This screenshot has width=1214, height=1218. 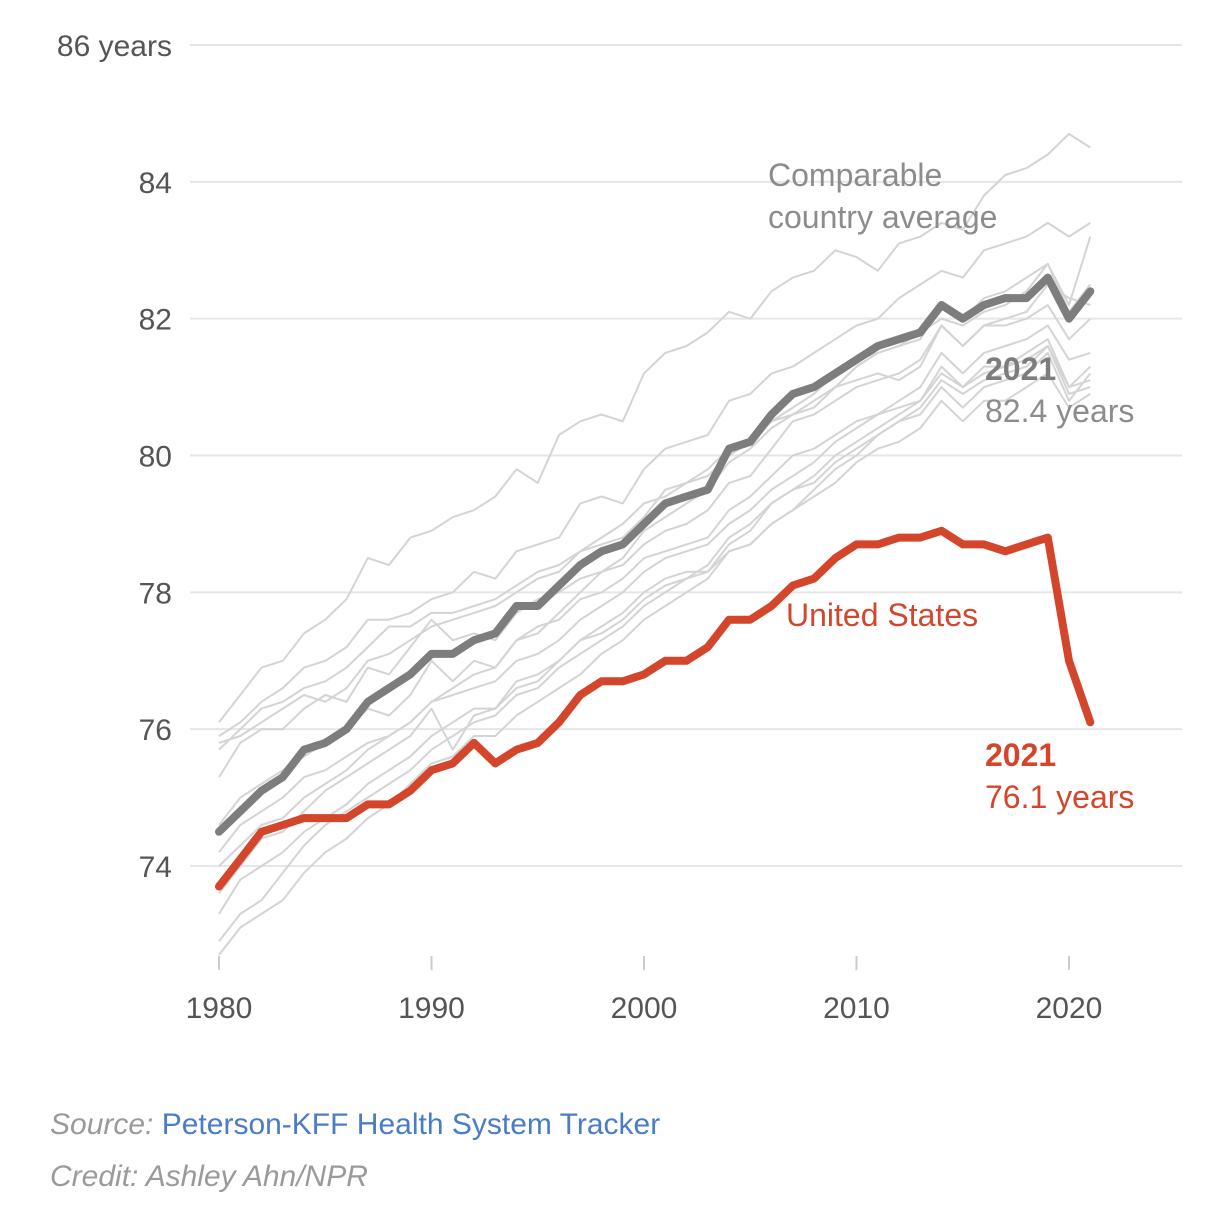 What do you see at coordinates (209, 1176) in the screenshot?
I see `credit-line: Credit: Ashley Ahn/NPR` at bounding box center [209, 1176].